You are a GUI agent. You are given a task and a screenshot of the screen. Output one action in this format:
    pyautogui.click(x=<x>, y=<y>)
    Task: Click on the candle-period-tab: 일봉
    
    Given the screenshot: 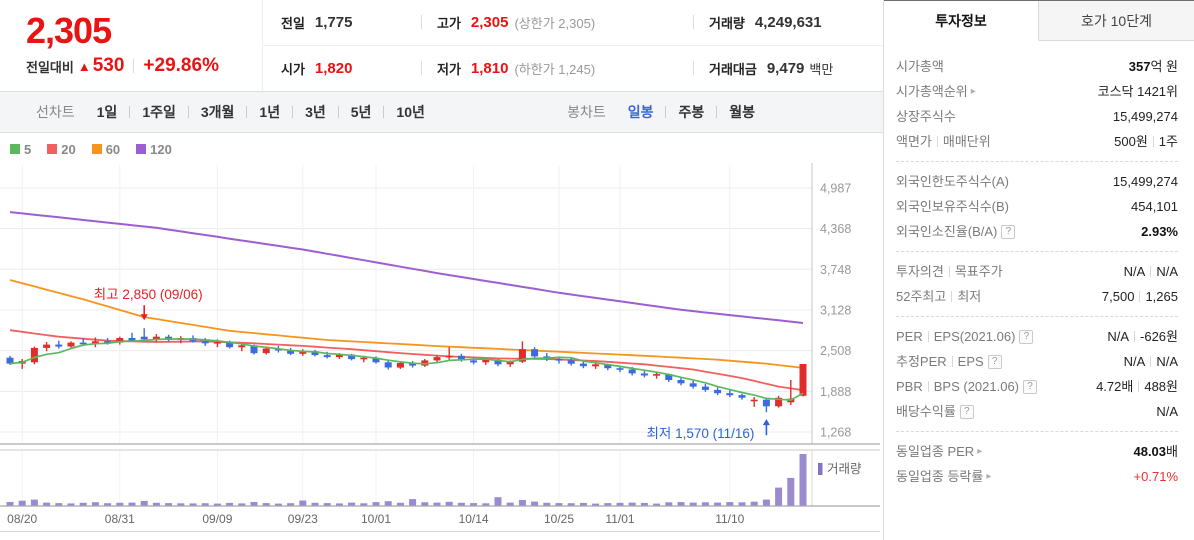 What is the action you would take?
    pyautogui.click(x=640, y=112)
    